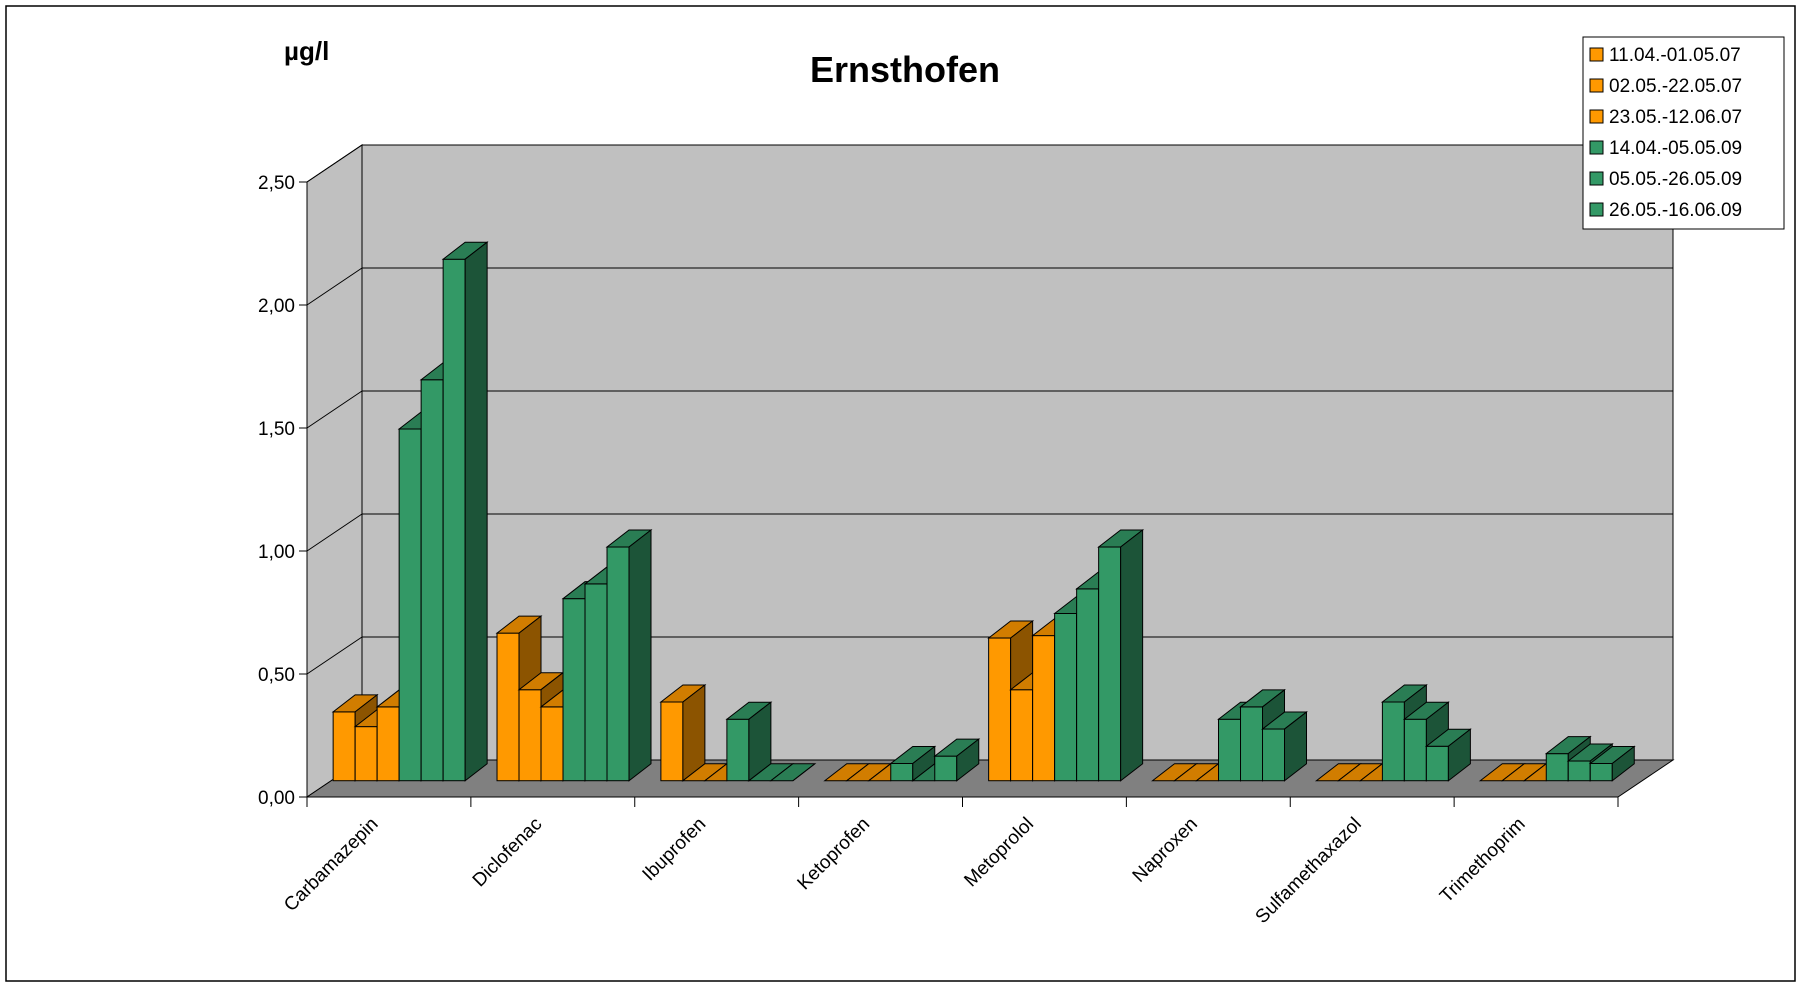 This screenshot has width=1801, height=987. Describe the element at coordinates (276, 306) in the screenshot. I see `y-tick-label: 2,00` at that location.